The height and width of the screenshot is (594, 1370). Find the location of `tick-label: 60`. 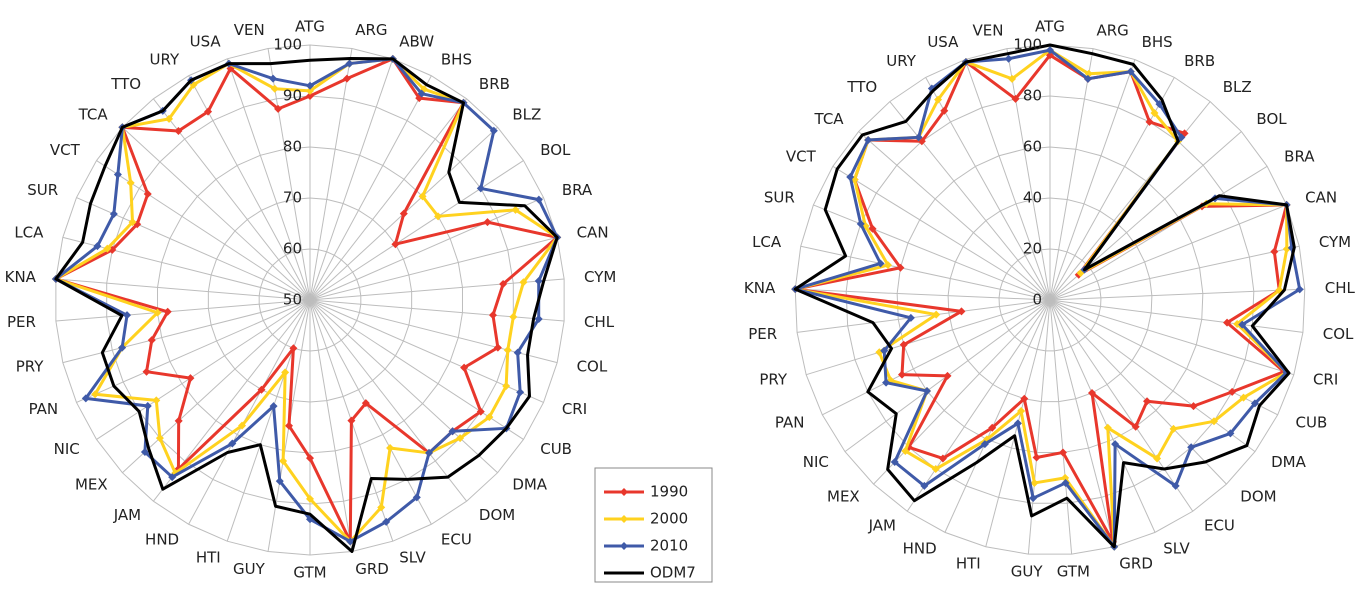

tick-label: 60 is located at coordinates (1032, 147).